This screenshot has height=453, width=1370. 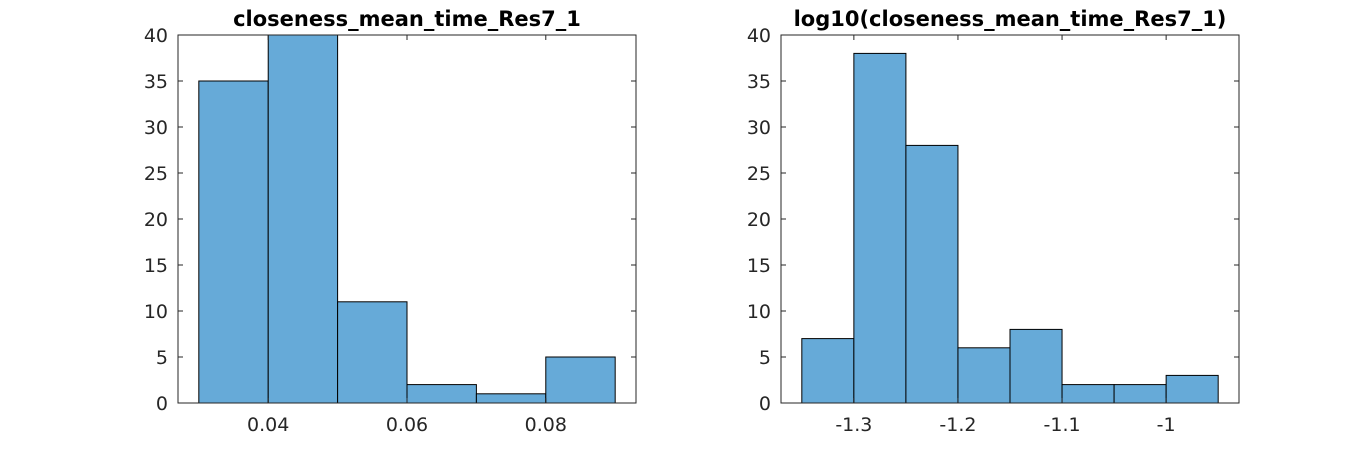 What do you see at coordinates (407, 425) in the screenshot?
I see `x-tick-label: 0.06` at bounding box center [407, 425].